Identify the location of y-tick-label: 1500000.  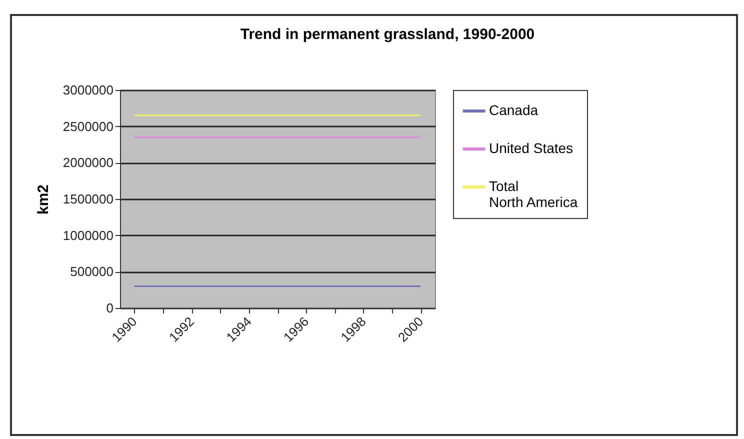
(88, 199).